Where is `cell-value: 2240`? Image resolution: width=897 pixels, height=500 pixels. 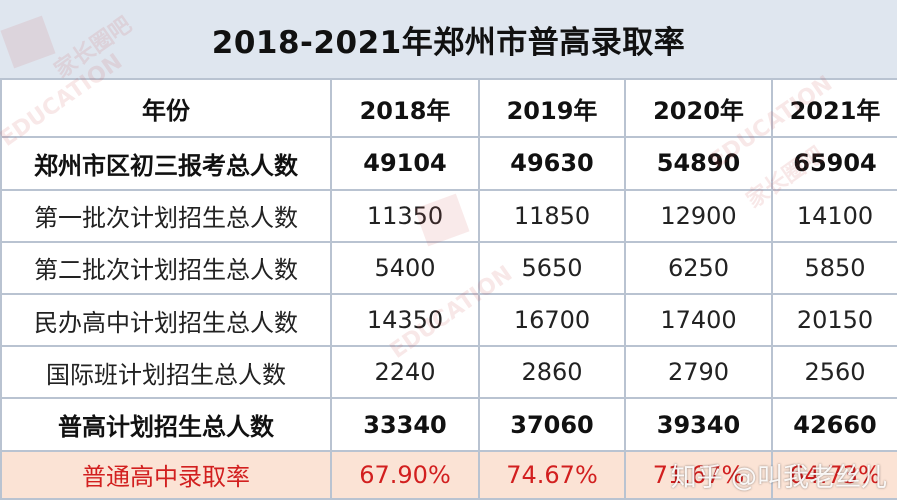 cell-value: 2240 is located at coordinates (405, 372).